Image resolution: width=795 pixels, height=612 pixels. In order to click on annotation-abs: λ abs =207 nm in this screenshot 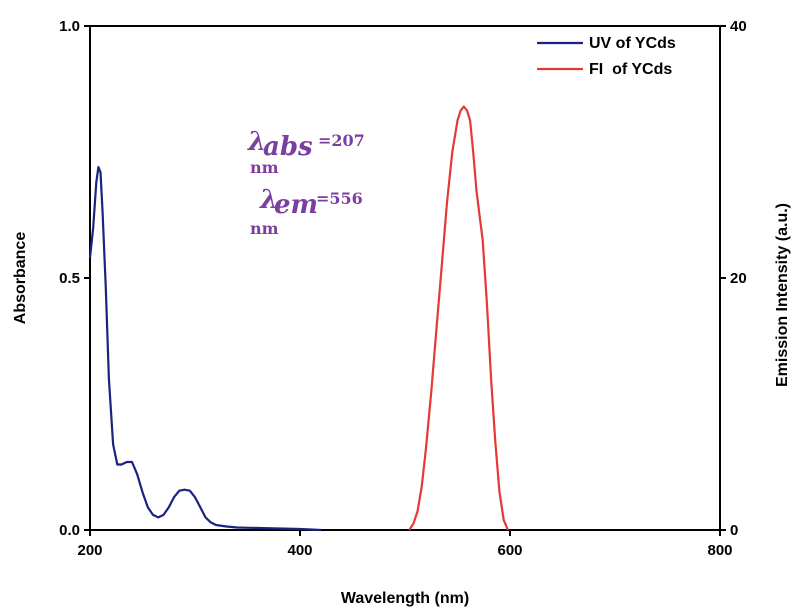, I will do `click(306, 152)`.